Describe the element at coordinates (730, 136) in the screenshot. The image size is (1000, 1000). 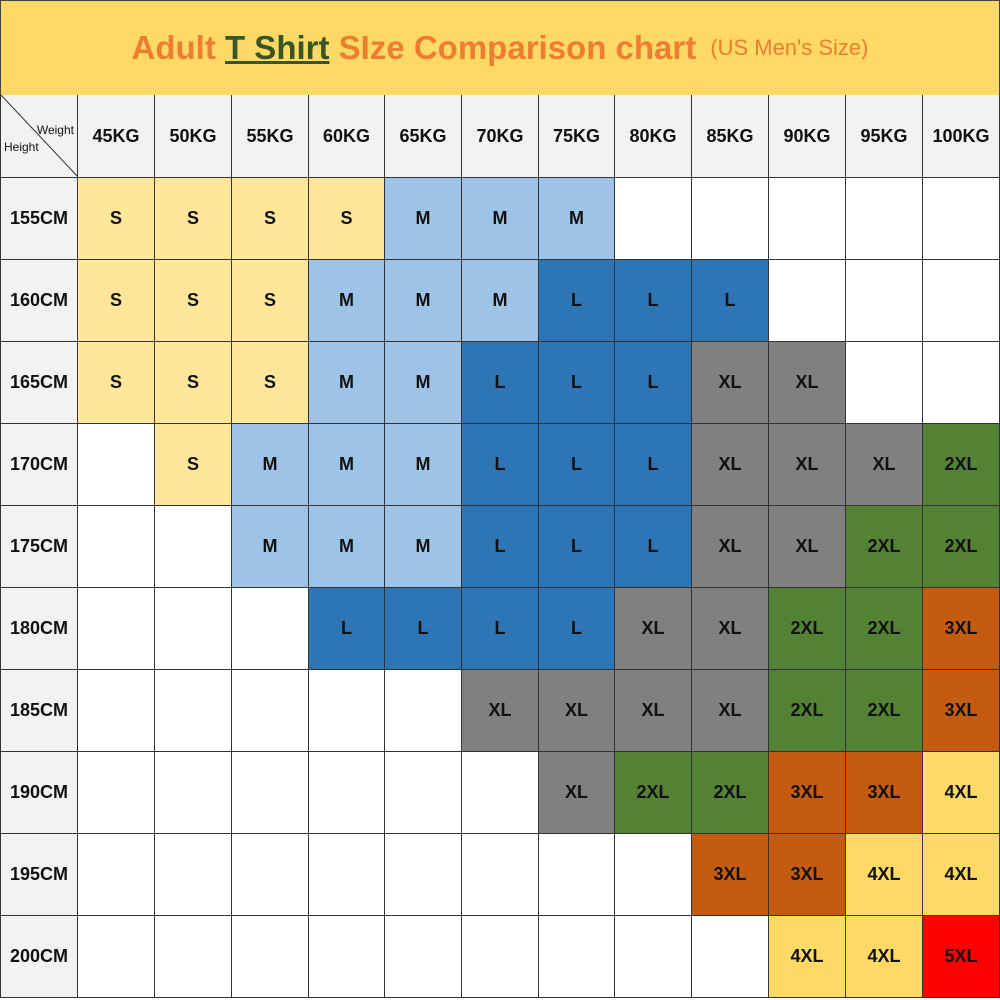
I see `column-header: 85KG` at that location.